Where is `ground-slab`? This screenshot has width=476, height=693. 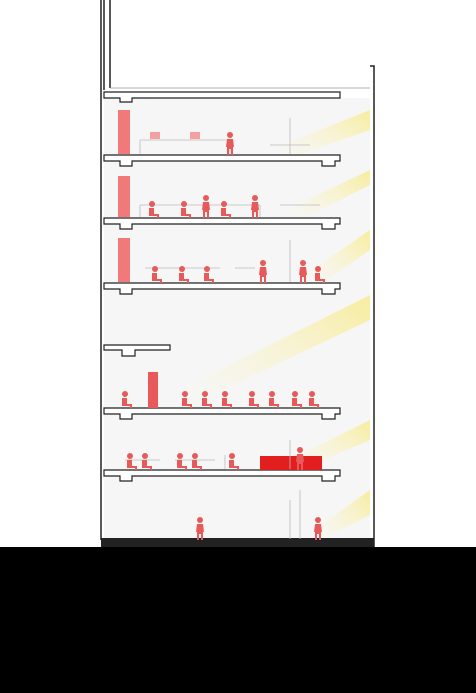 ground-slab is located at coordinates (237, 542).